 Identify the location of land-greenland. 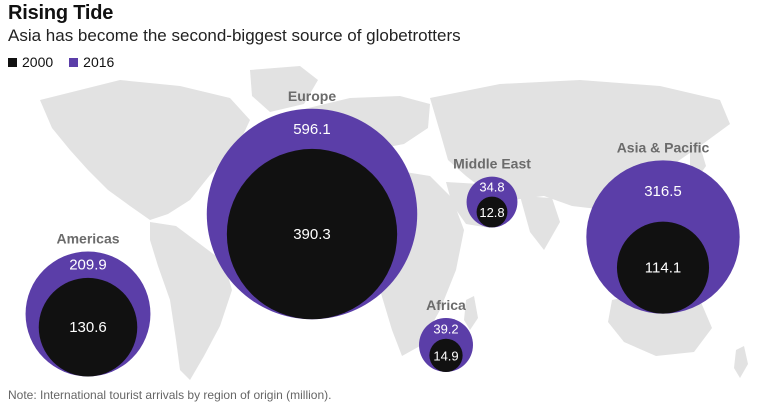
(284, 89).